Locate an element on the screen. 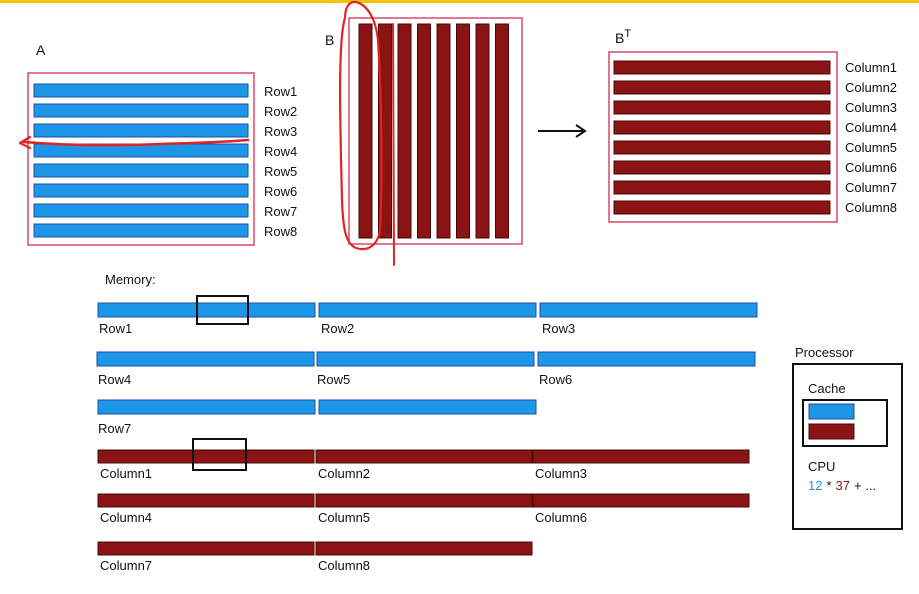  memory-title: Memory: is located at coordinates (130, 279).